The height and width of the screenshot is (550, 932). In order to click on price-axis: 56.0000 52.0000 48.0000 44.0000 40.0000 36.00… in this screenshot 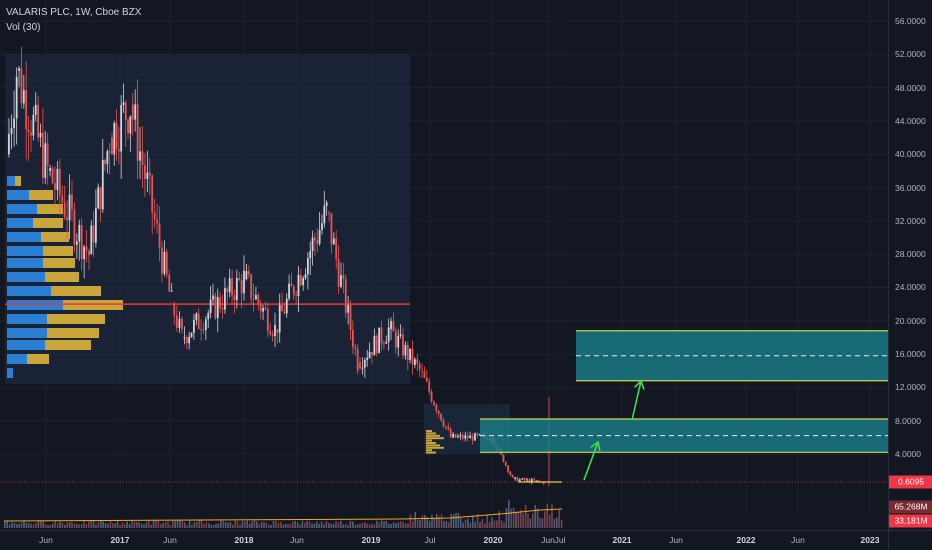, I will do `click(910, 265)`.